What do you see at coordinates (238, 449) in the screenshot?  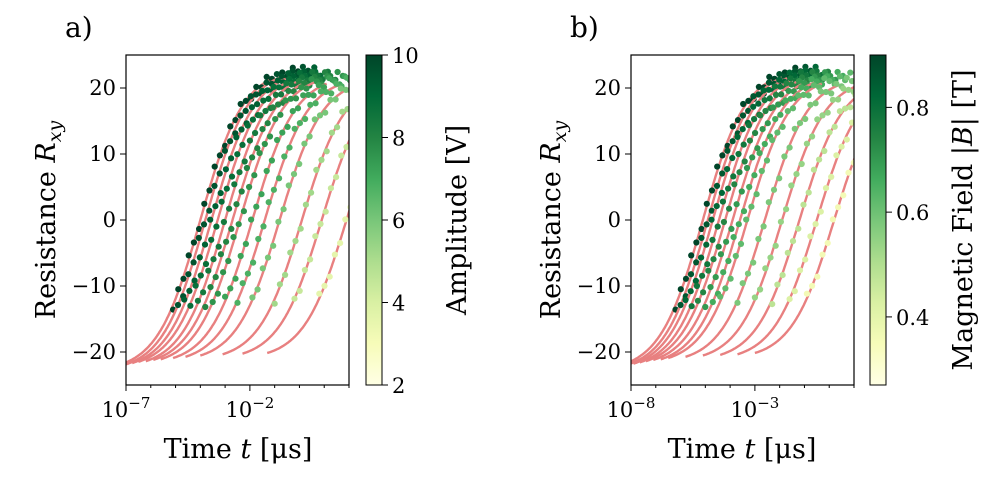 I see `panel-a-x-axis-label: Time t [μs]` at bounding box center [238, 449].